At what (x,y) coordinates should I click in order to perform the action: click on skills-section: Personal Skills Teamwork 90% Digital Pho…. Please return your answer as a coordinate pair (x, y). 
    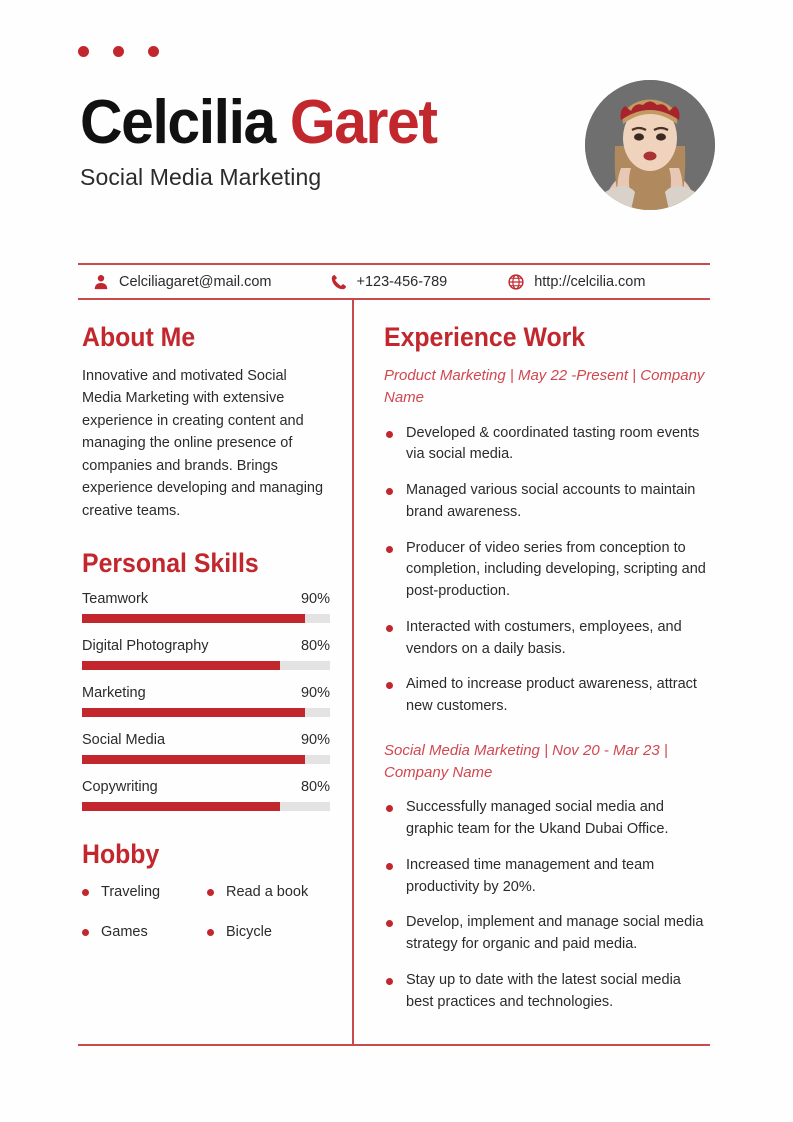
    Looking at the image, I should click on (206, 680).